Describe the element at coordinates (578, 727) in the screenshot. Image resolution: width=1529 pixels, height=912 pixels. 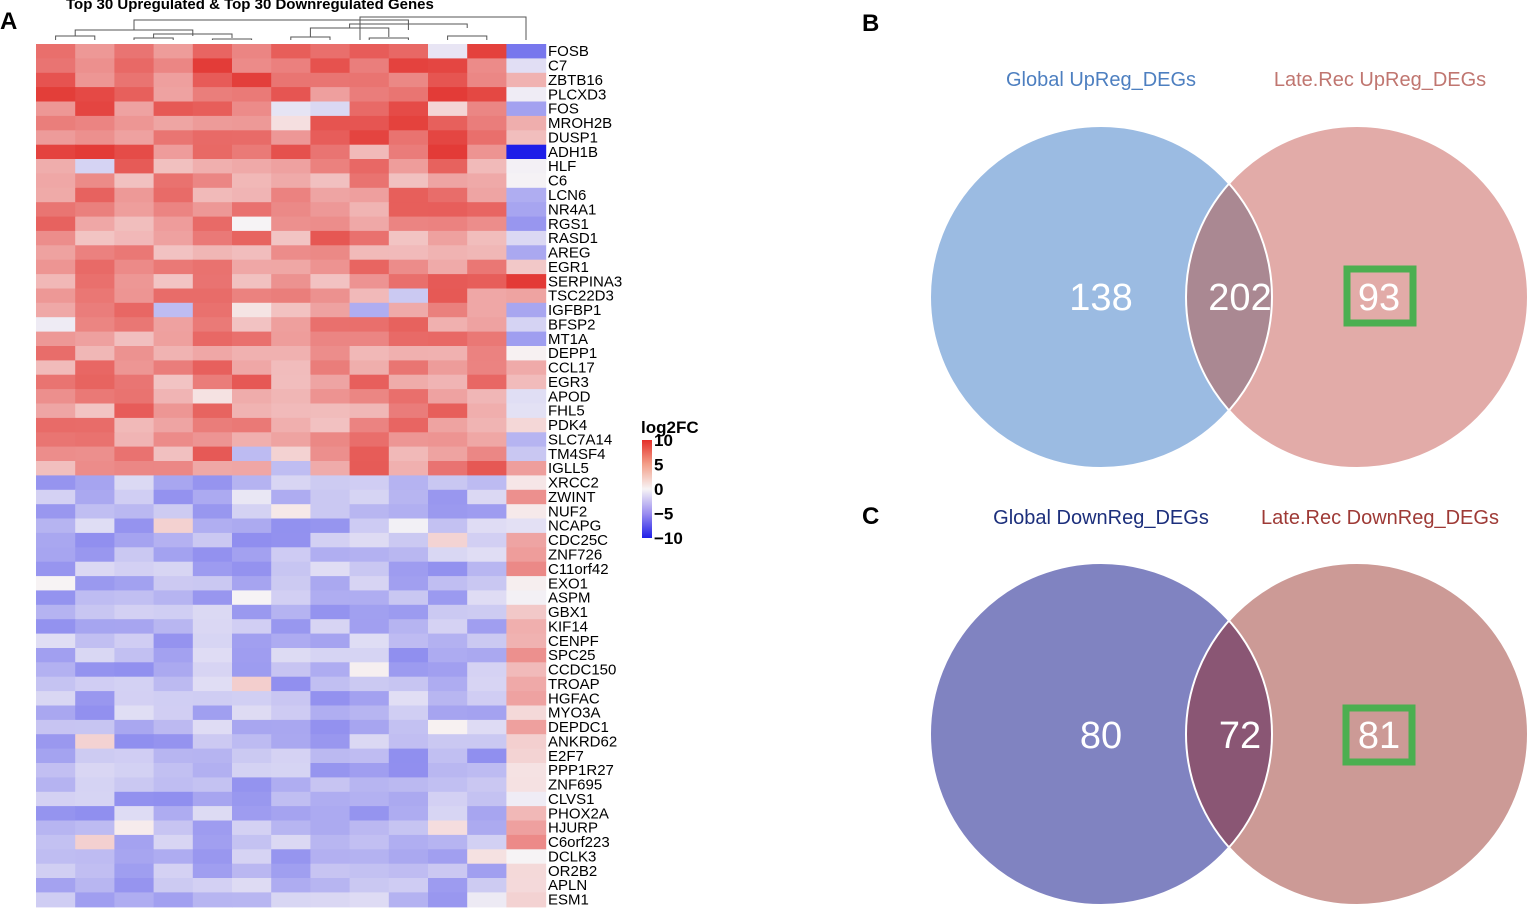
I see `gene-label: DEPDC1` at that location.